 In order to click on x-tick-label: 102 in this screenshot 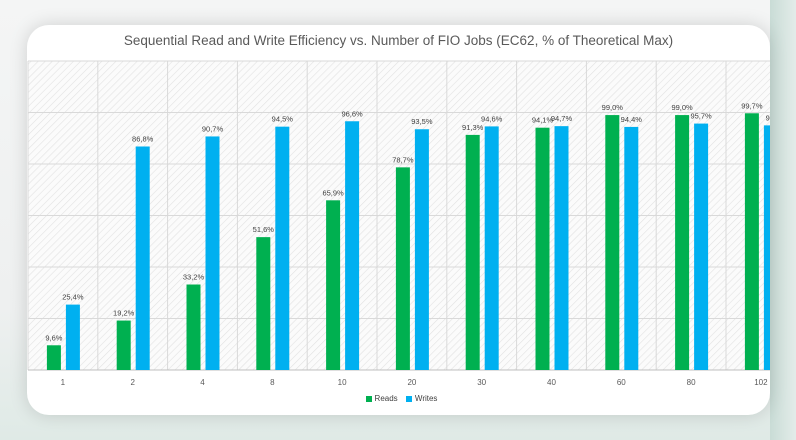, I will do `click(761, 382)`.